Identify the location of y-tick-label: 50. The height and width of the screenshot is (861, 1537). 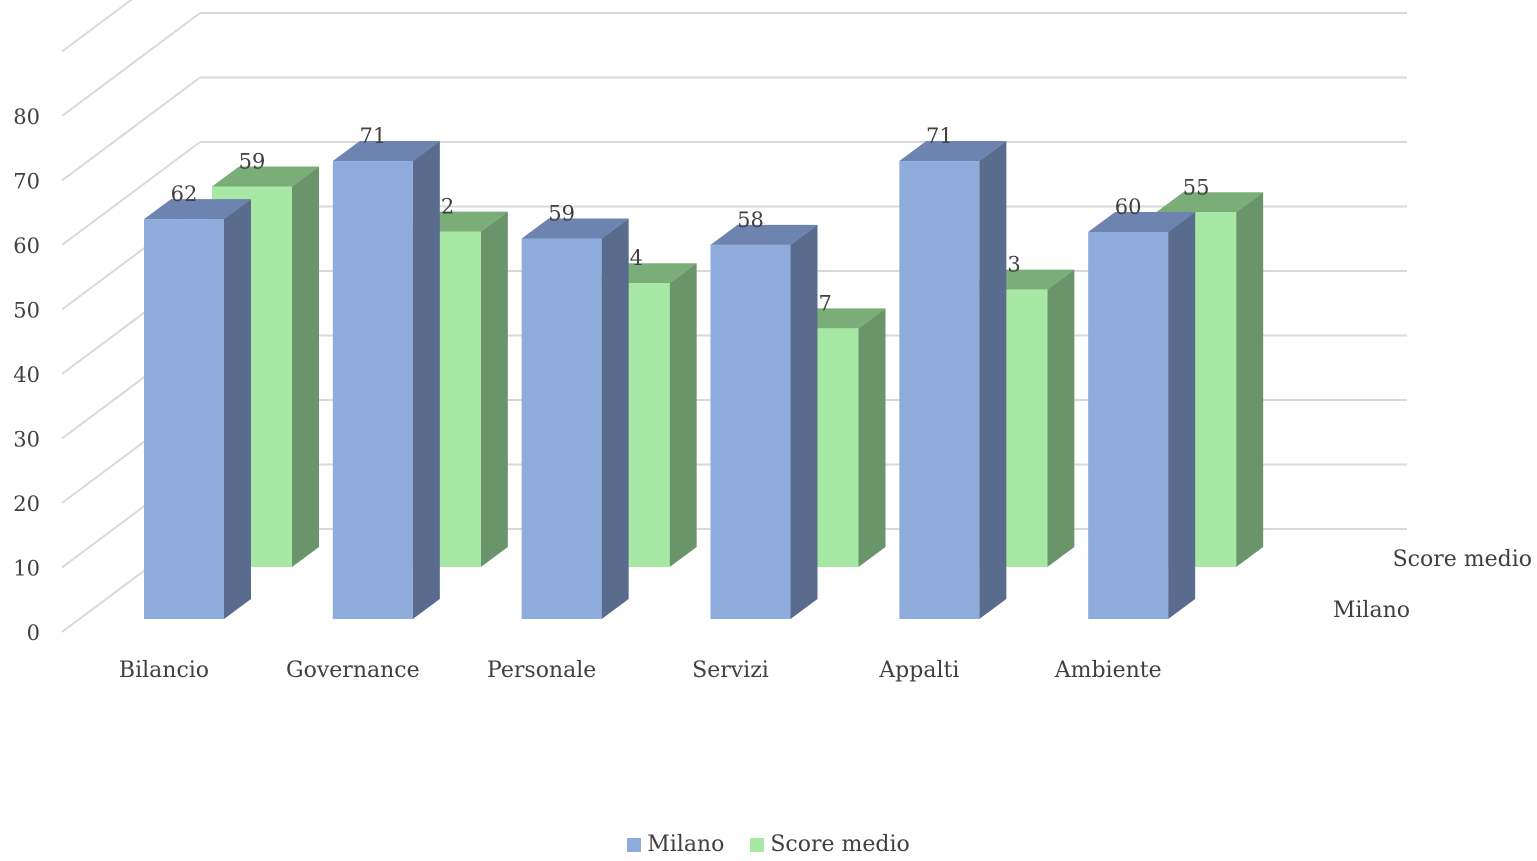
(26, 311).